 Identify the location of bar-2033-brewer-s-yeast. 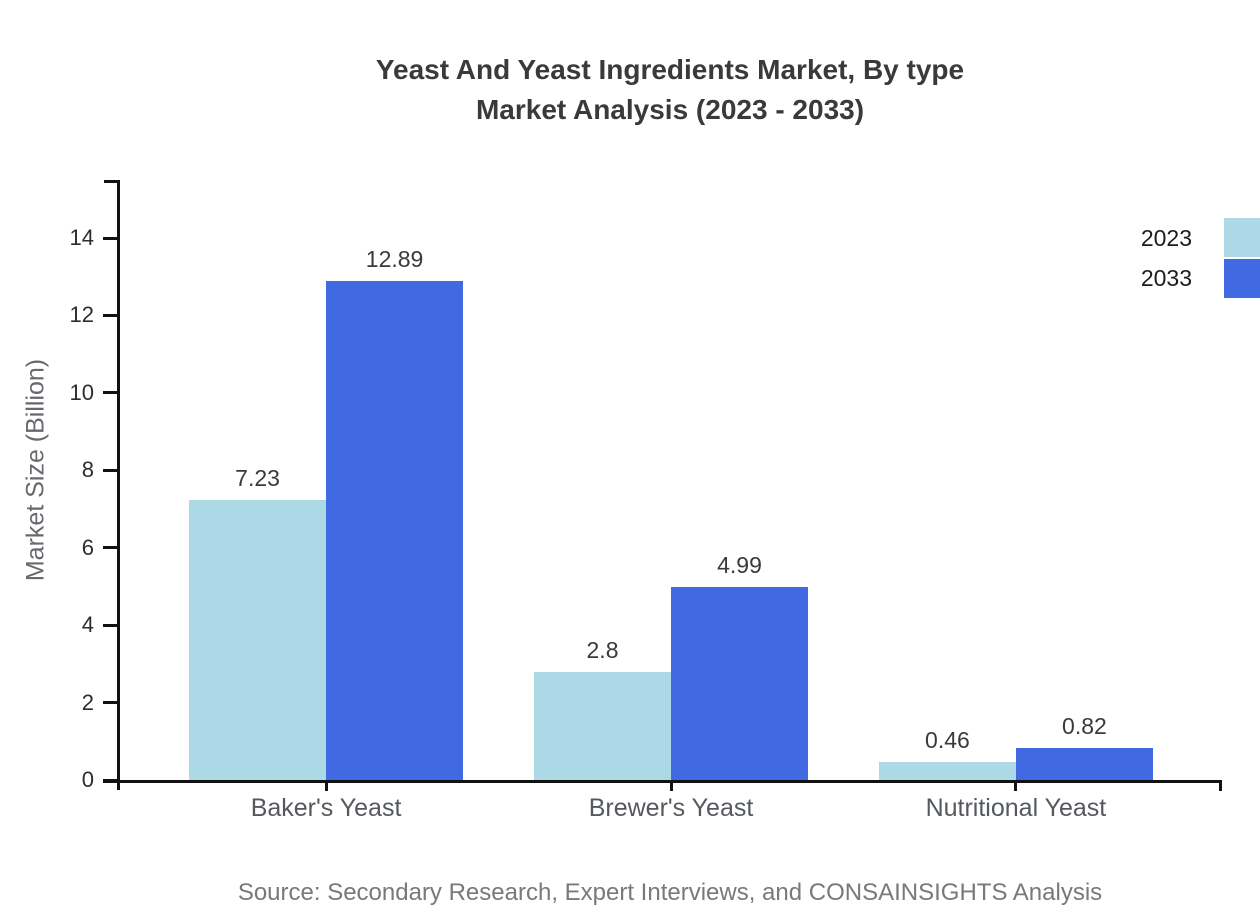
(739, 683).